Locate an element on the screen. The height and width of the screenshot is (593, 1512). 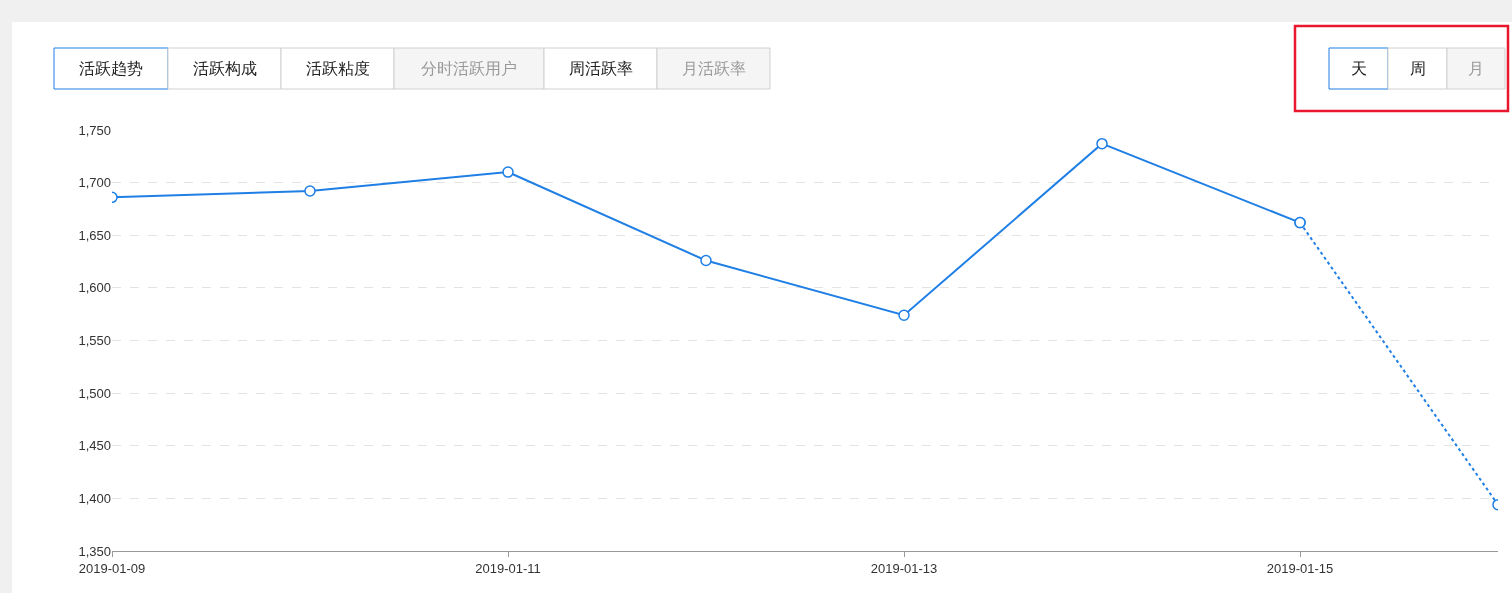
text: 月活跃率 is located at coordinates (714, 68).